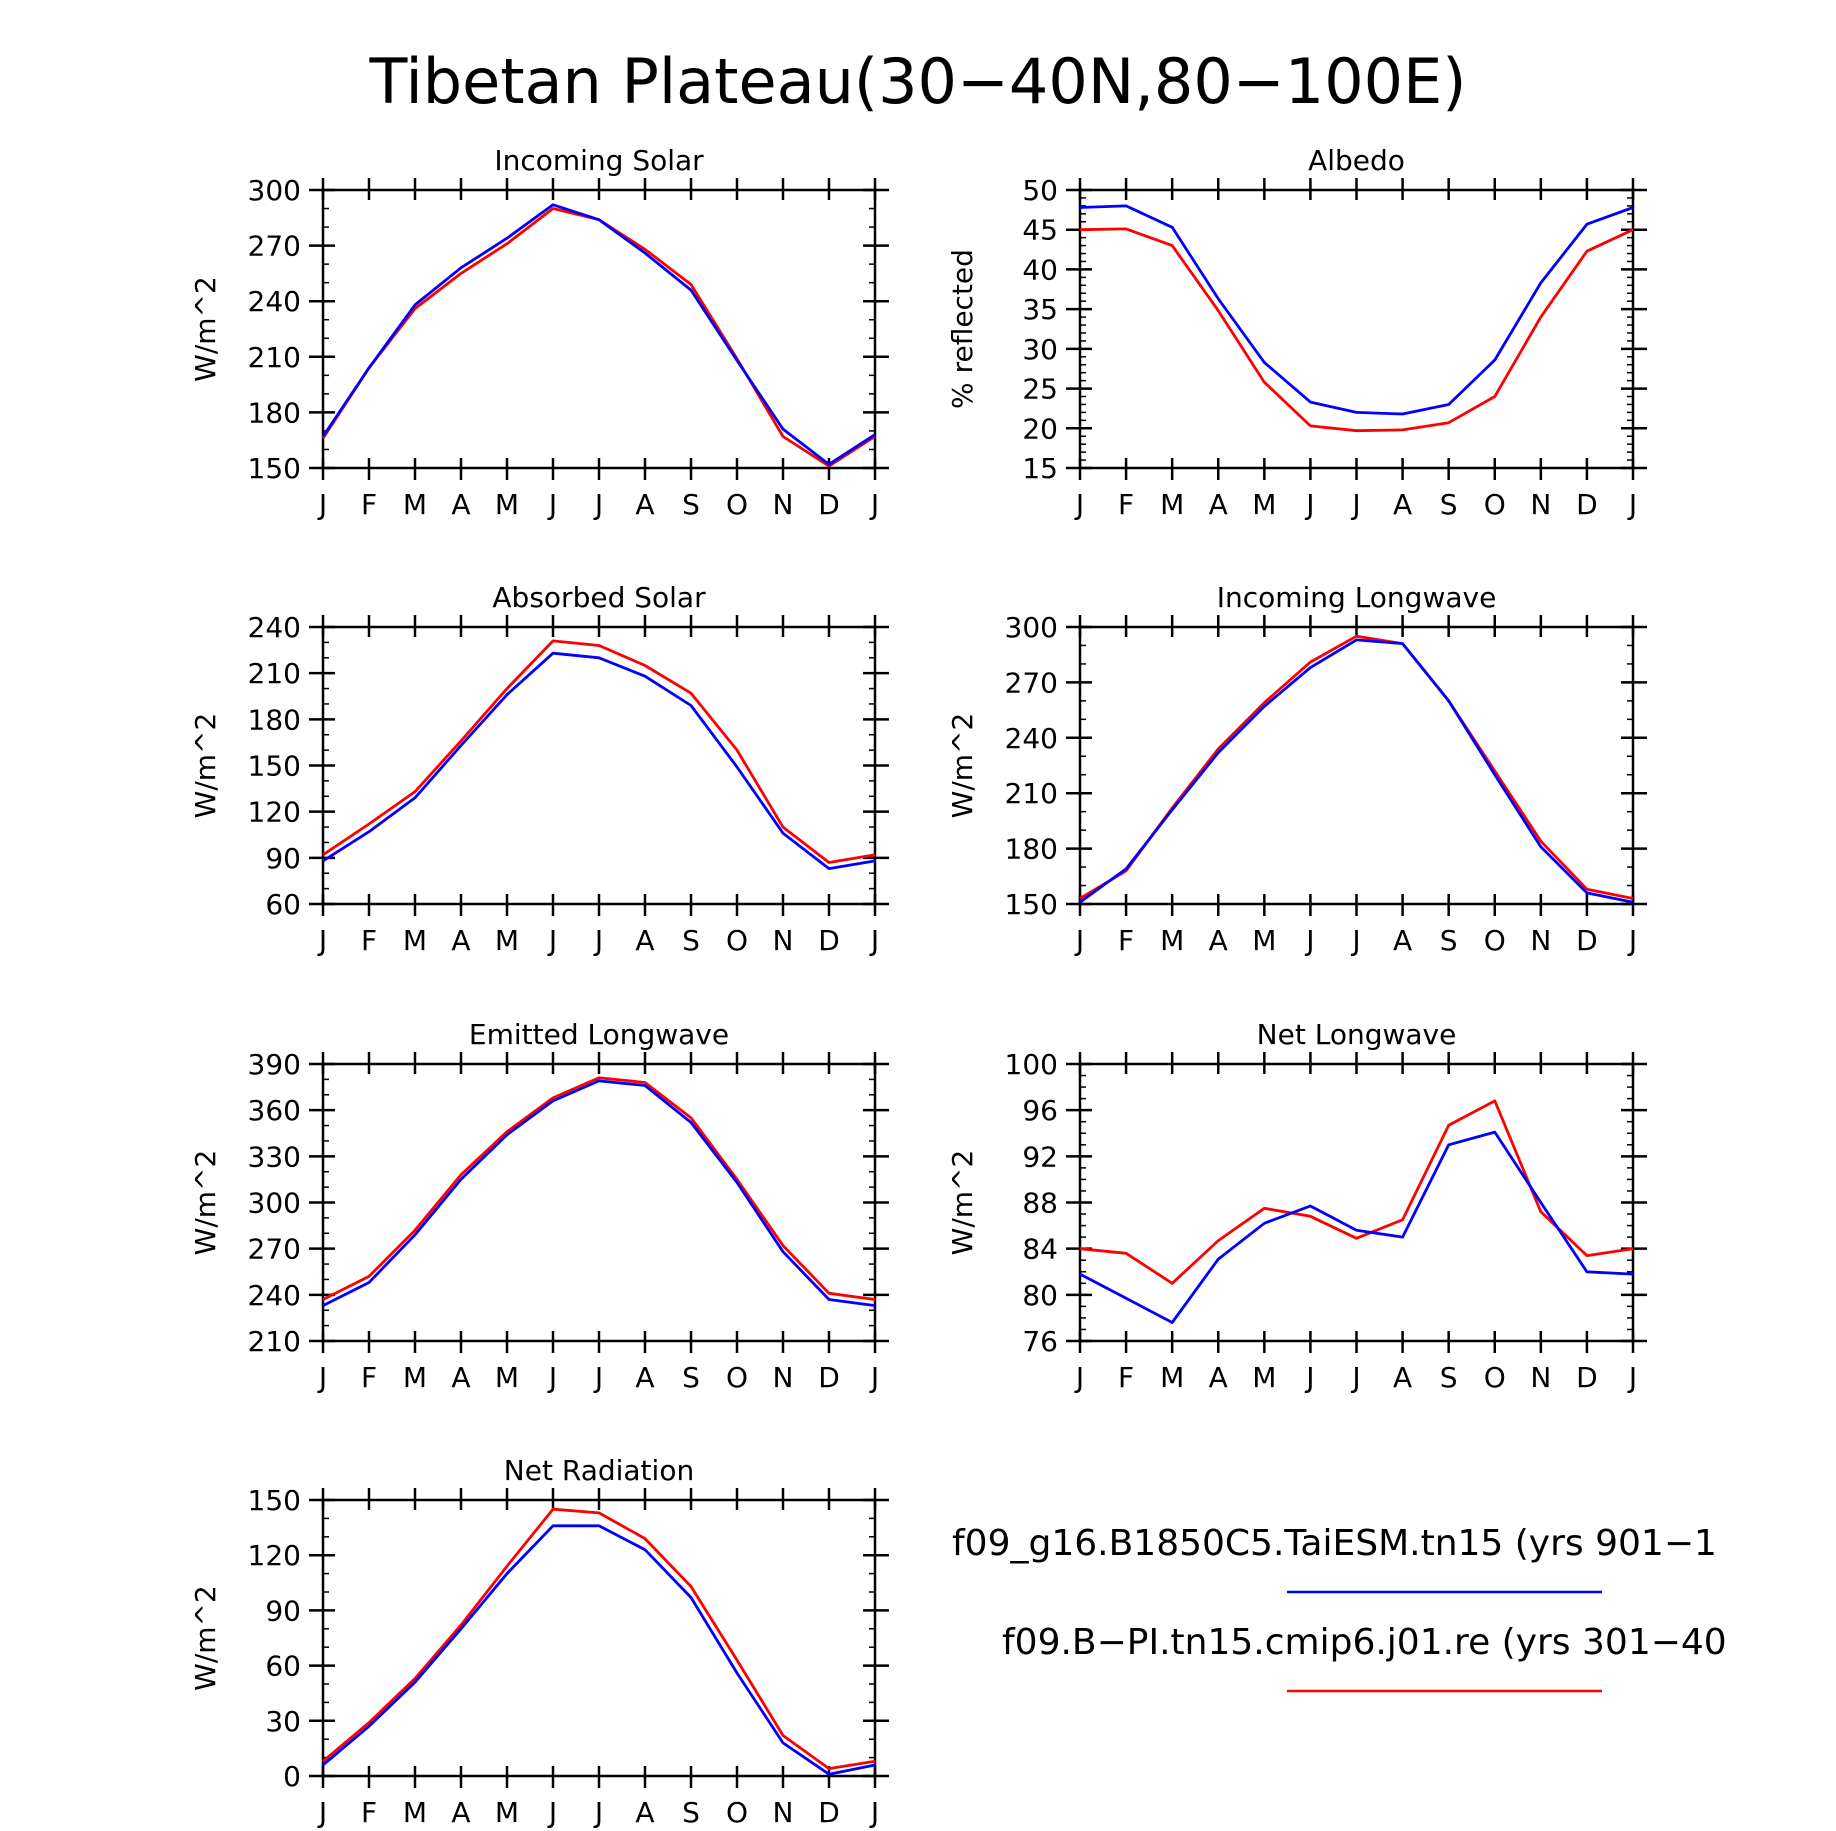  Describe the element at coordinates (918, 81) in the screenshot. I see `figure-title: Tibetan Plateau(30−40N,80−100E)` at that location.